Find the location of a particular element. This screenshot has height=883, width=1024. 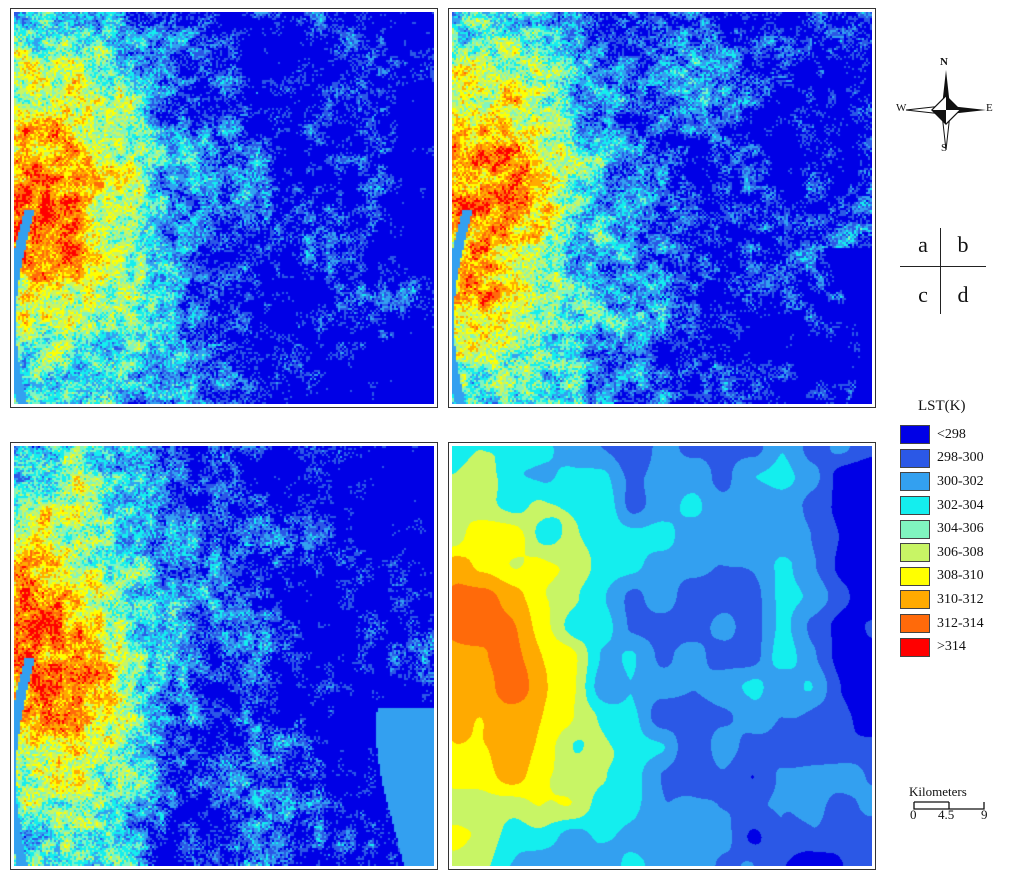

legend-row: 310-312 is located at coordinates (955, 600).